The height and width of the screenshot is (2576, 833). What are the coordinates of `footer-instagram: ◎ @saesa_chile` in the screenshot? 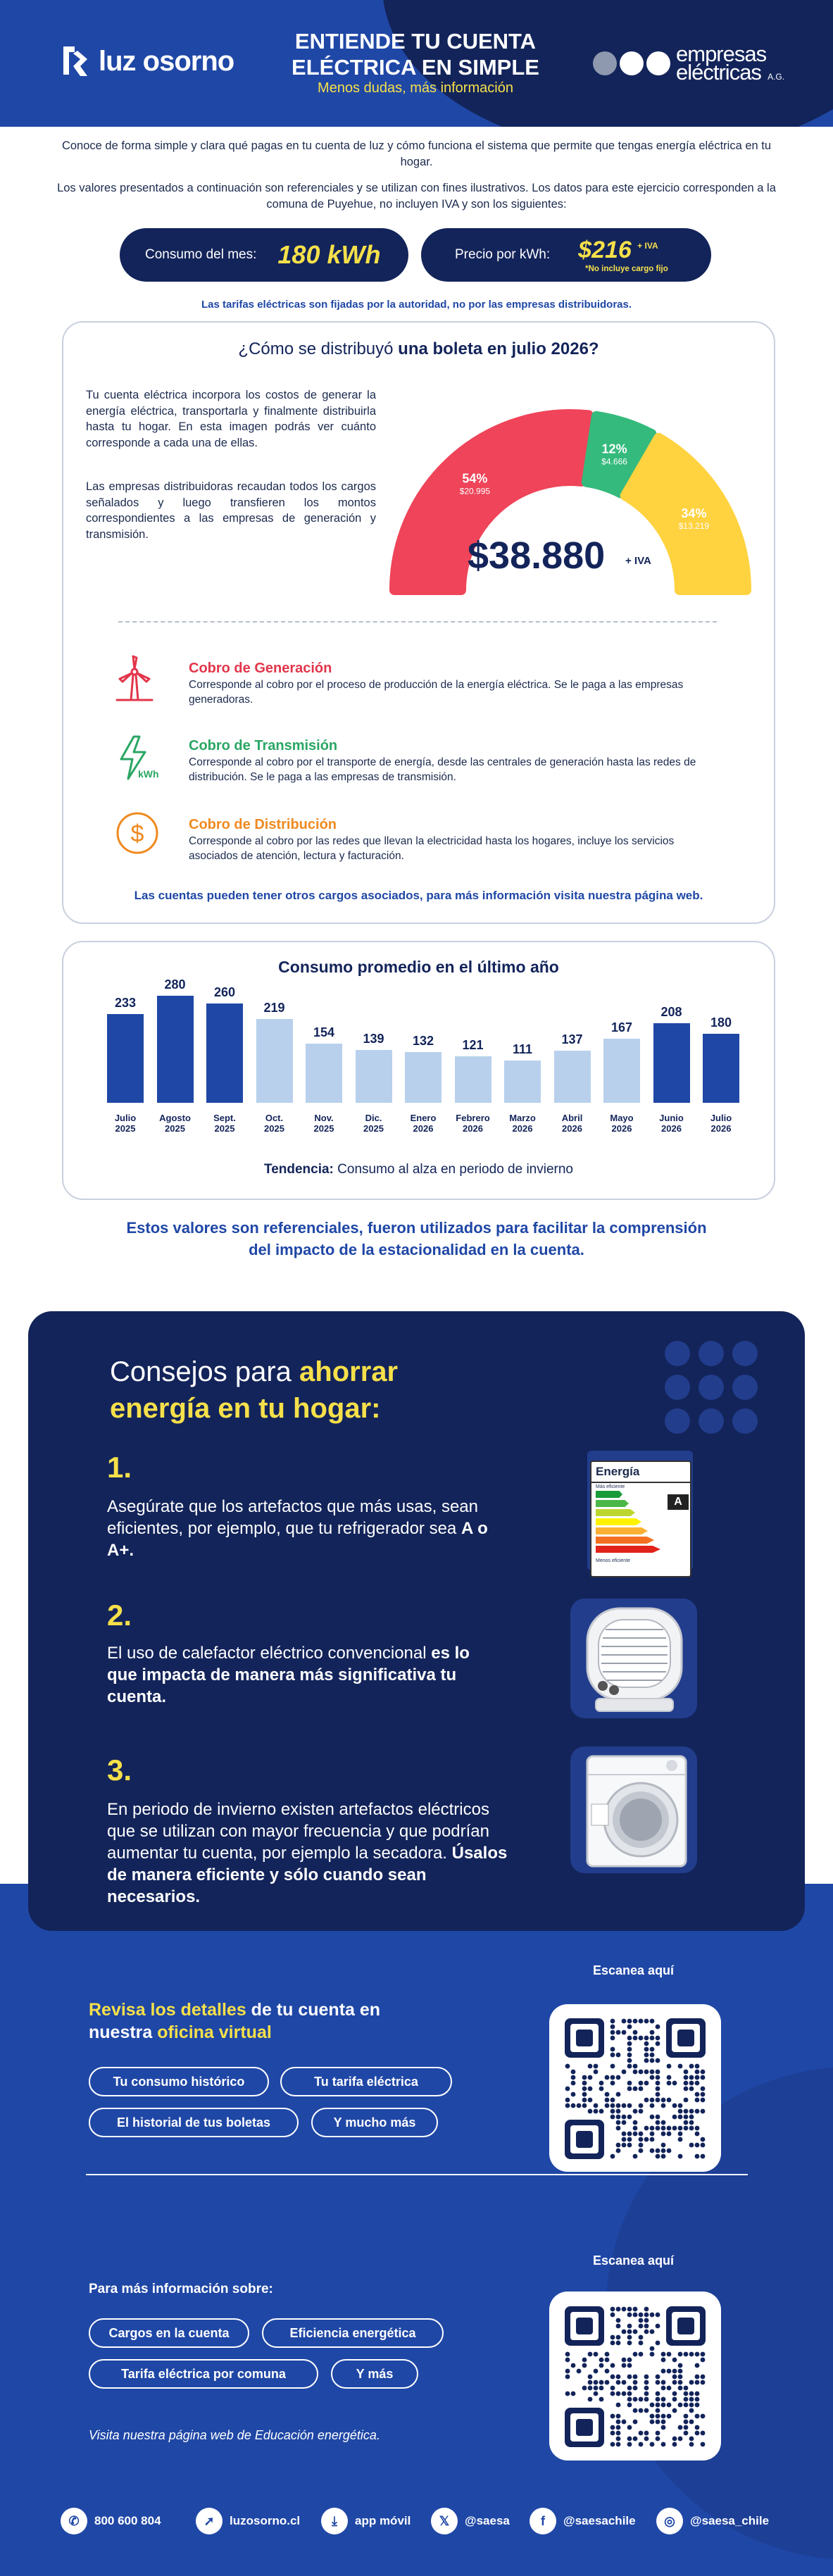 It's located at (713, 2521).